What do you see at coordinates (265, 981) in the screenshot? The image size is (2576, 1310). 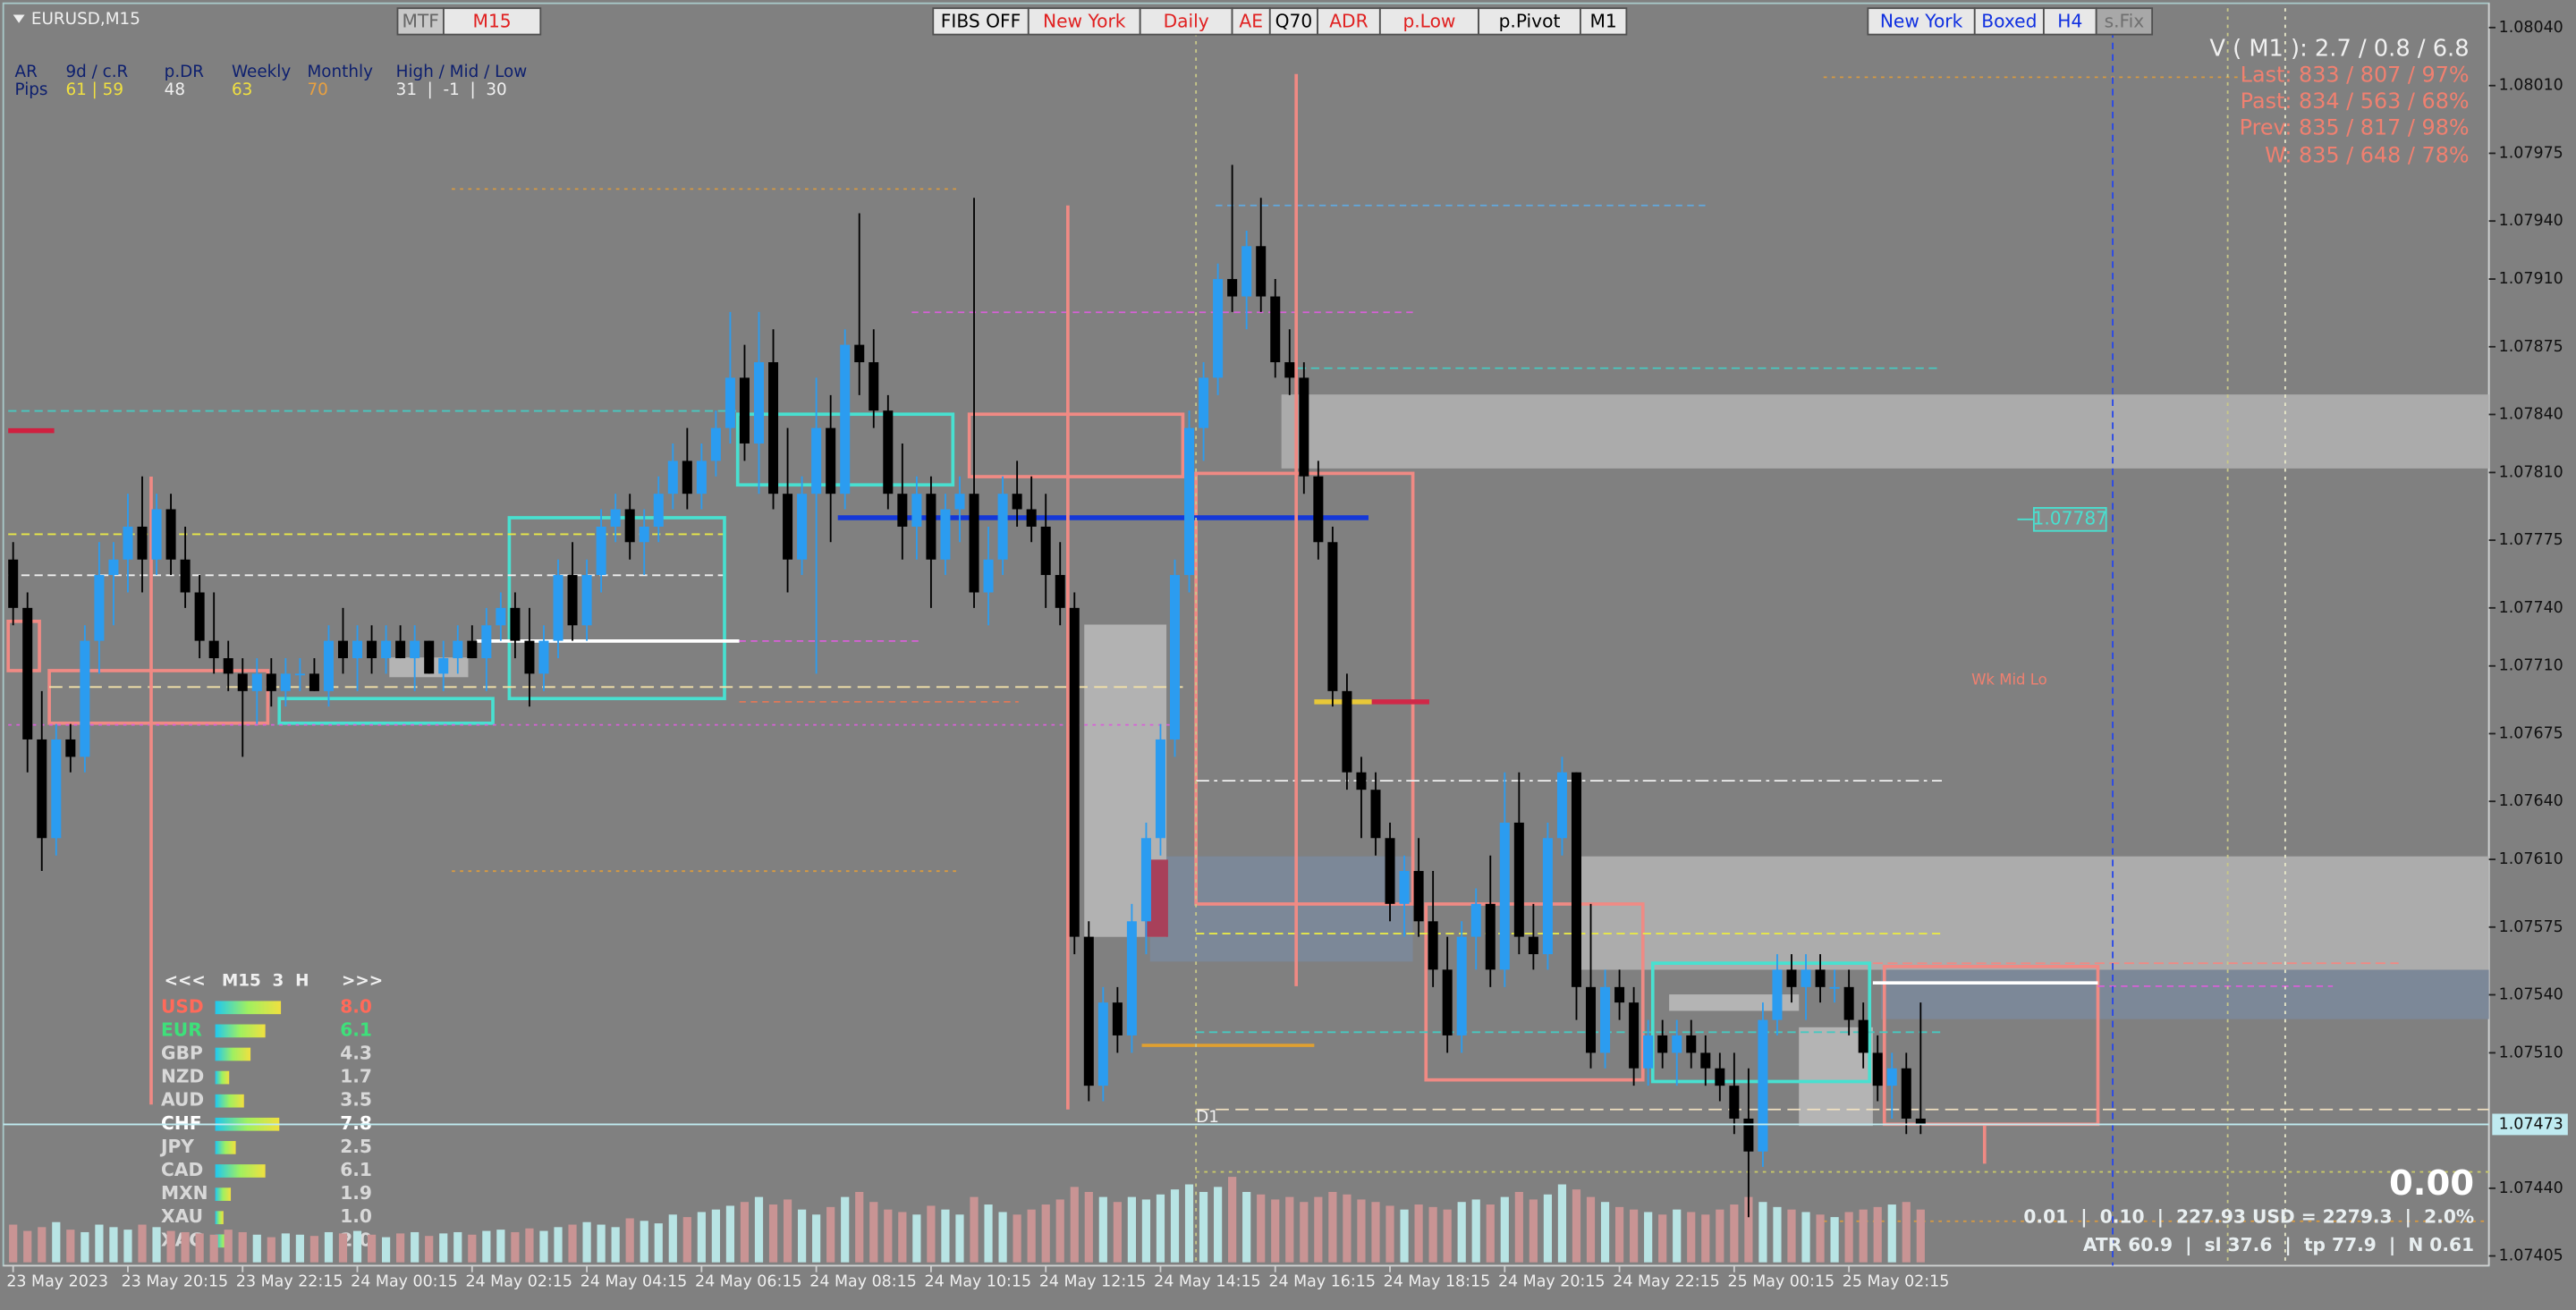 I see `strength-timeframe: M15 3 H` at bounding box center [265, 981].